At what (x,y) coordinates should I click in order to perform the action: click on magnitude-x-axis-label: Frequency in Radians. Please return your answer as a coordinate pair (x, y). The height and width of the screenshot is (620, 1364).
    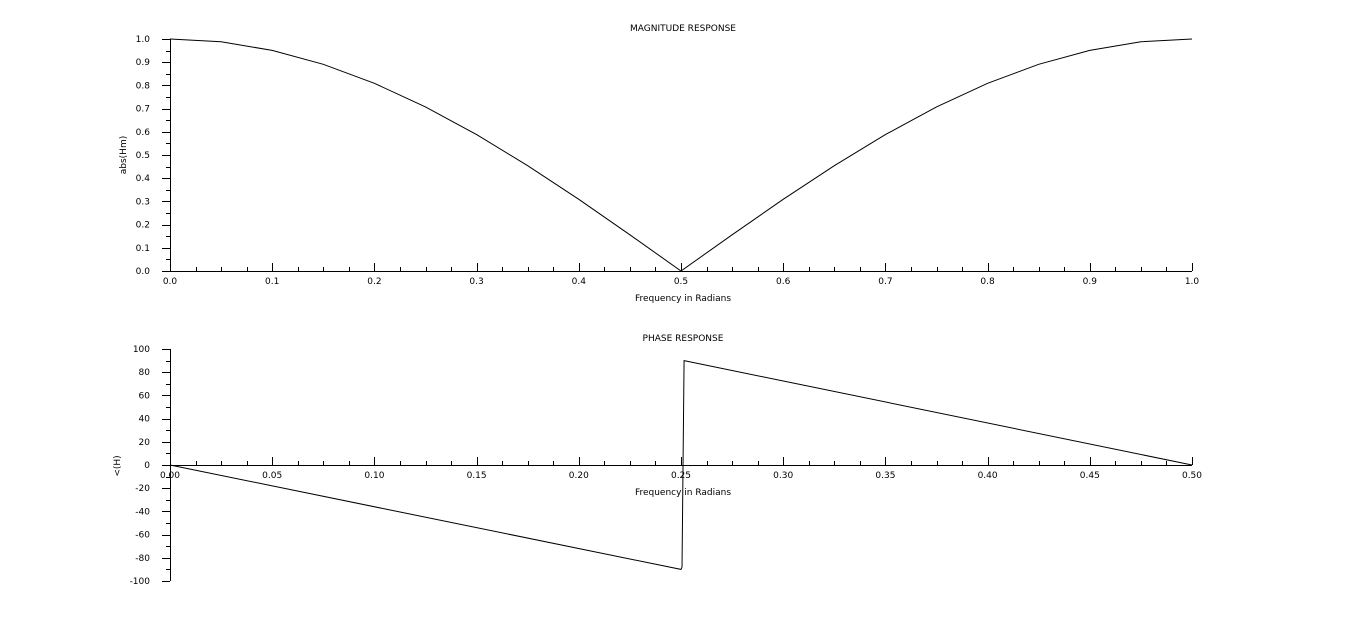
    Looking at the image, I should click on (683, 299).